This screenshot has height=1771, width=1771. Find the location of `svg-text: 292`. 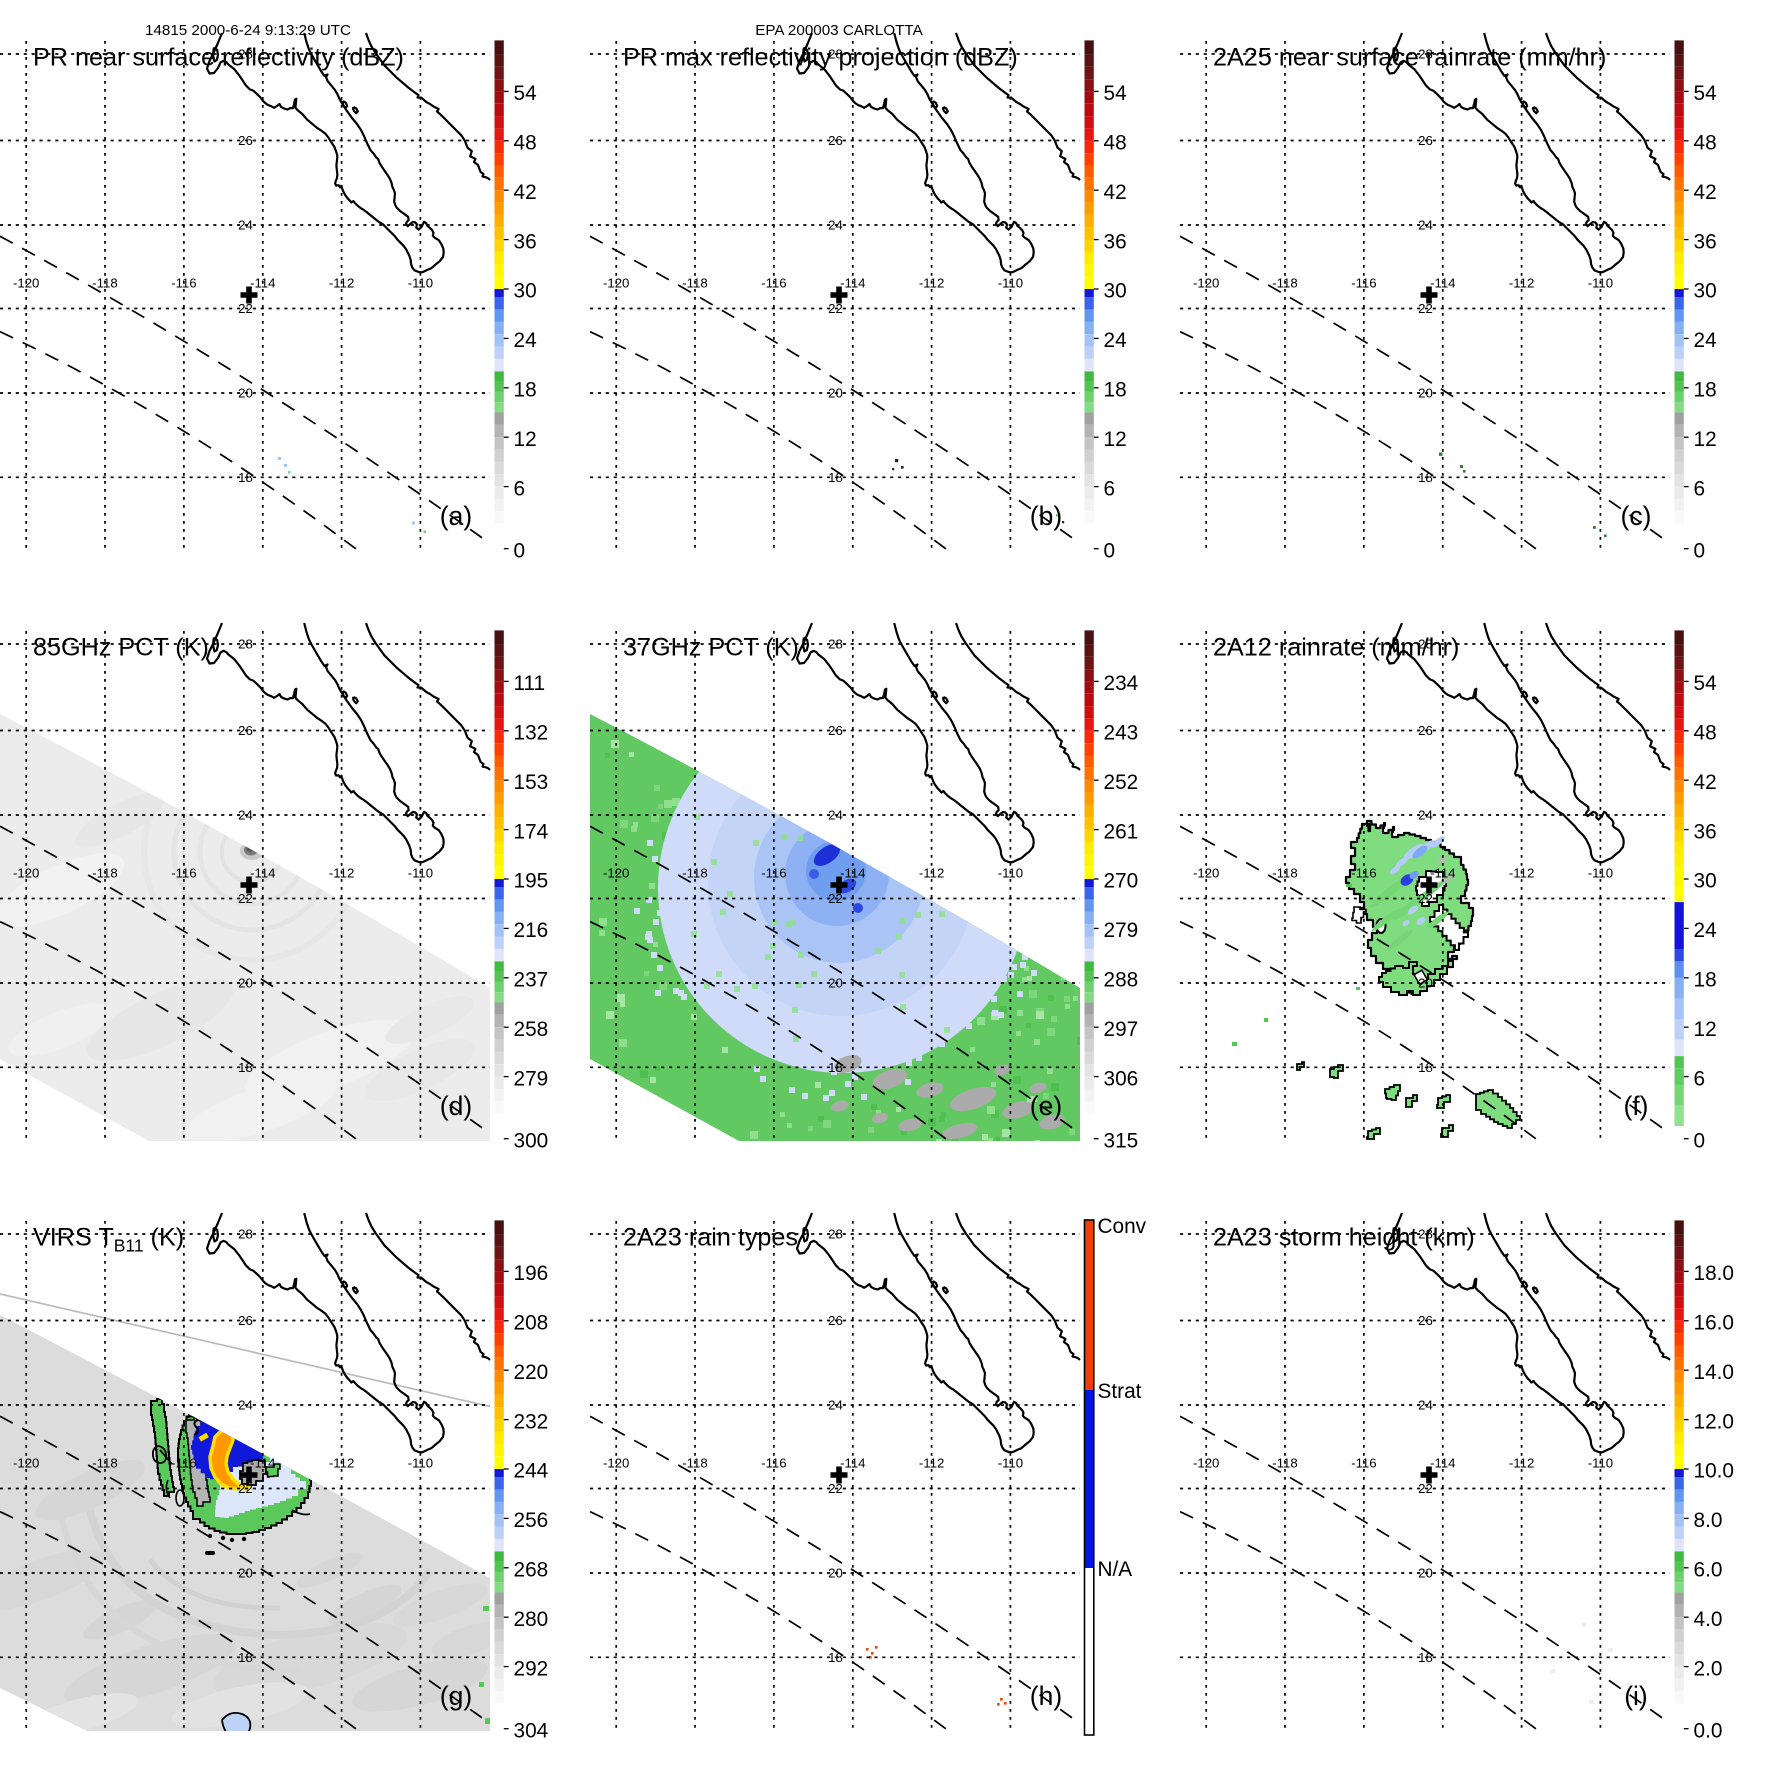

svg-text: 292 is located at coordinates (531, 1668).